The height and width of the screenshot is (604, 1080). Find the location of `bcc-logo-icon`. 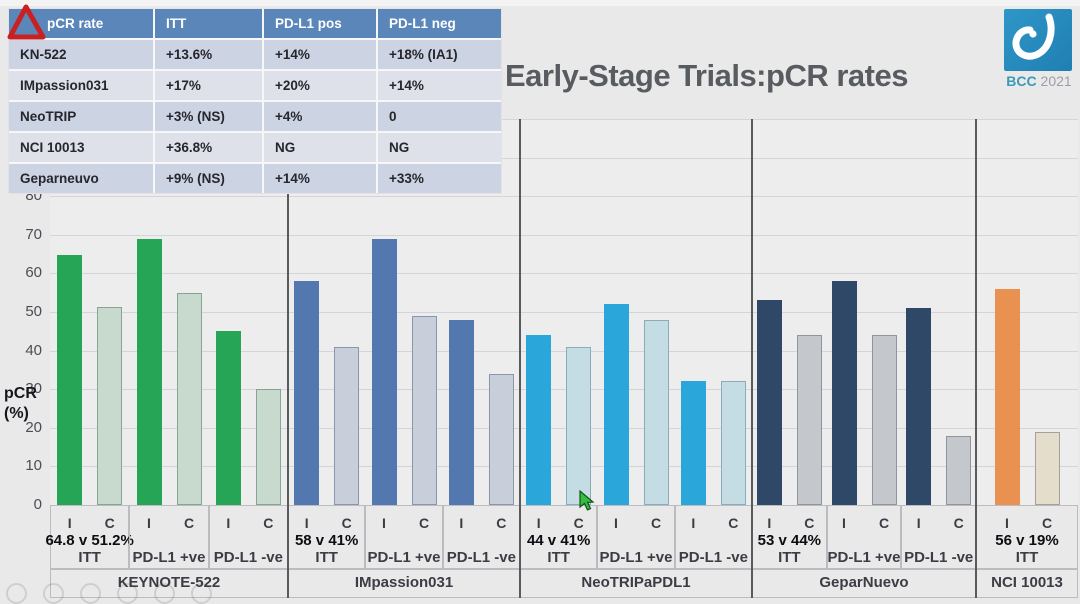

bcc-logo-icon is located at coordinates (1038, 40).